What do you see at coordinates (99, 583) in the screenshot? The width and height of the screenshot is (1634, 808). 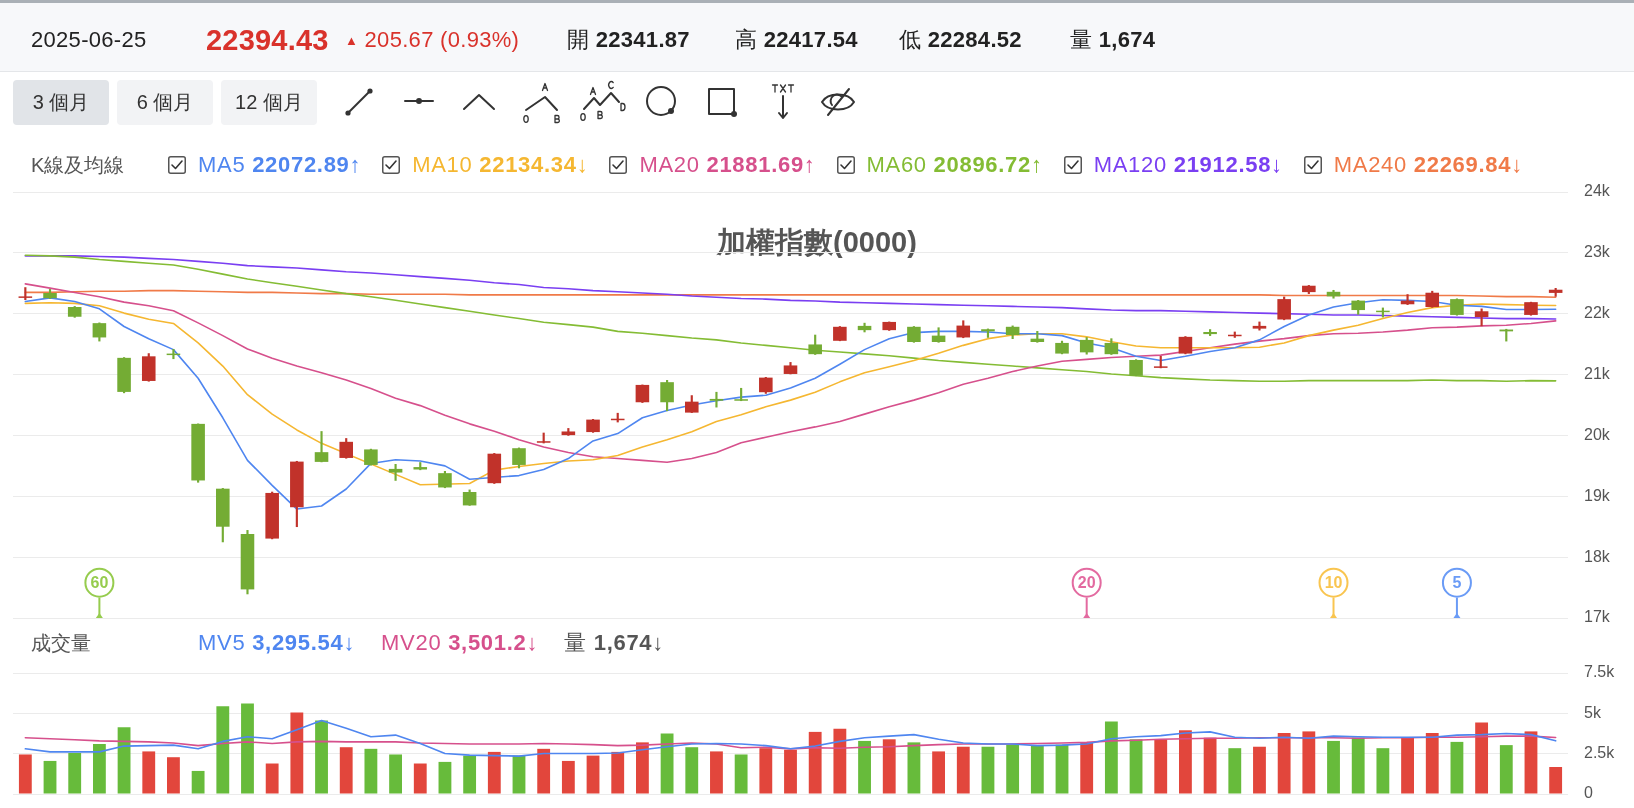 I see `series-label: 60` at bounding box center [99, 583].